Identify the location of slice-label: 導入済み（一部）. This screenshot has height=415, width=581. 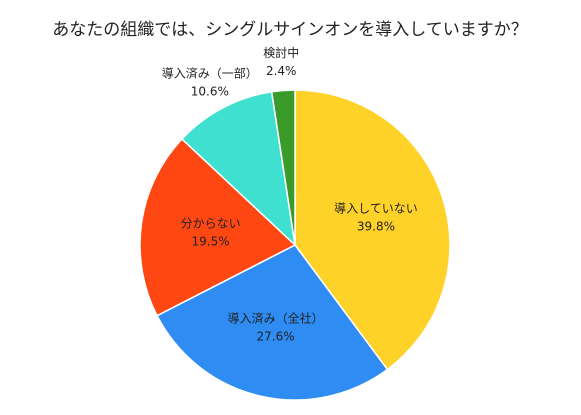
(210, 73).